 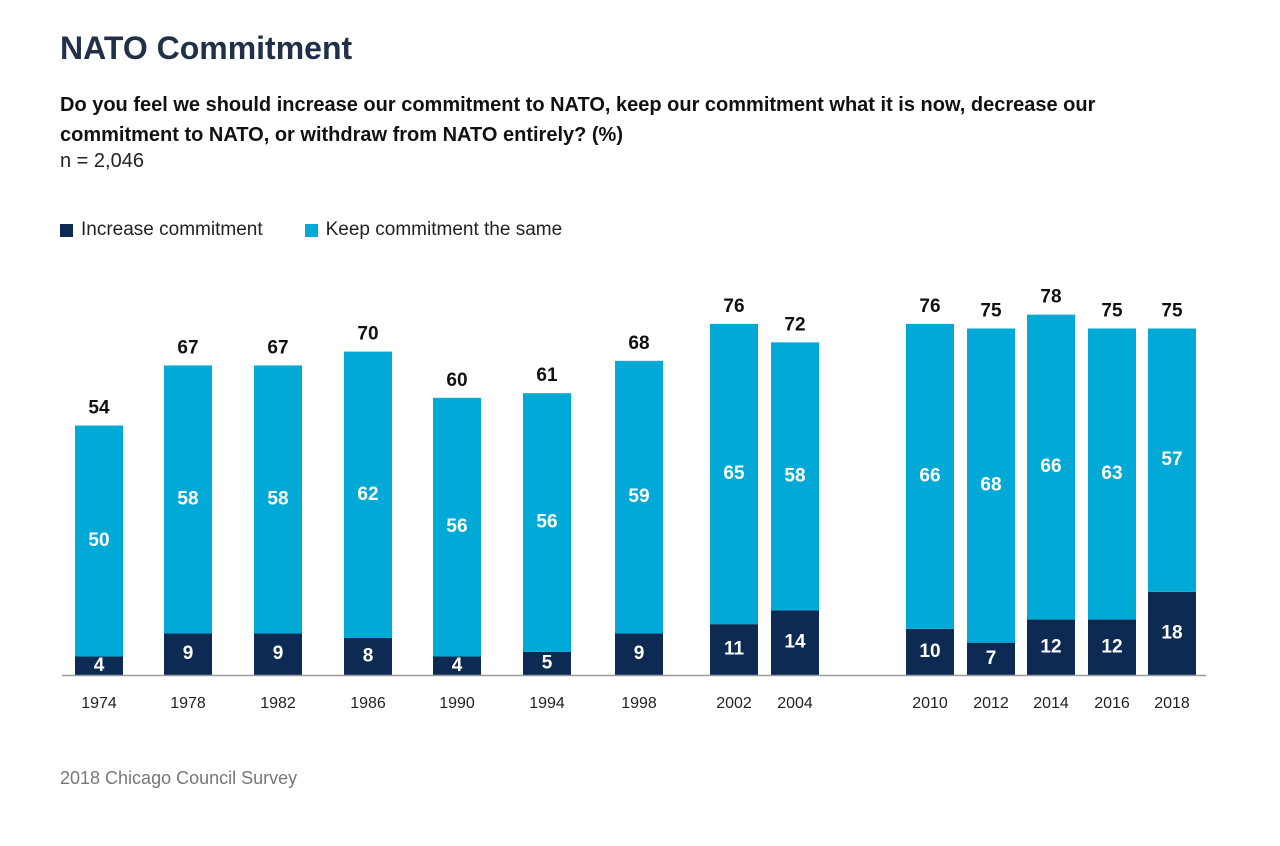 I want to click on legend-swatch-keep, so click(x=311, y=230).